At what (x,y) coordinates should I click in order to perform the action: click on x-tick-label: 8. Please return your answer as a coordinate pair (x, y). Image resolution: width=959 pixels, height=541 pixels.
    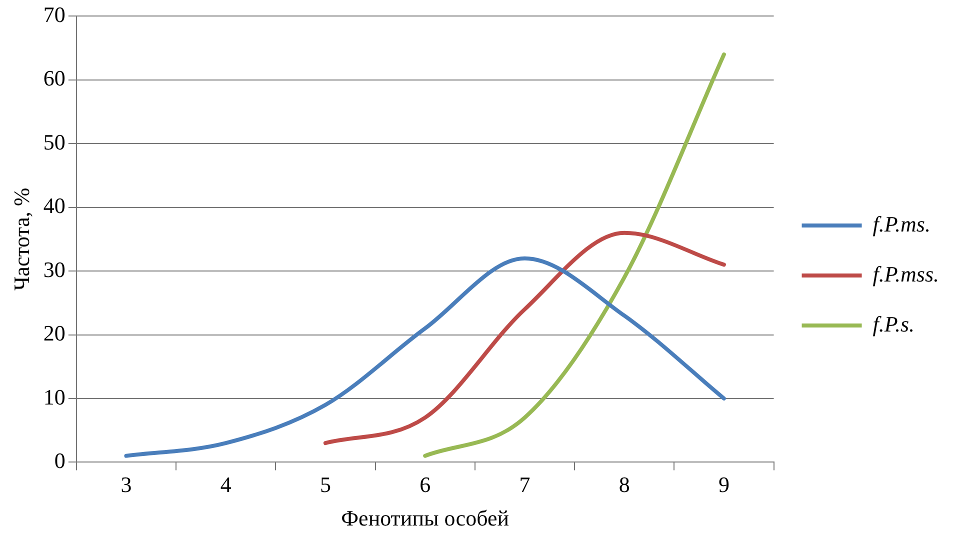
    Looking at the image, I should click on (624, 485).